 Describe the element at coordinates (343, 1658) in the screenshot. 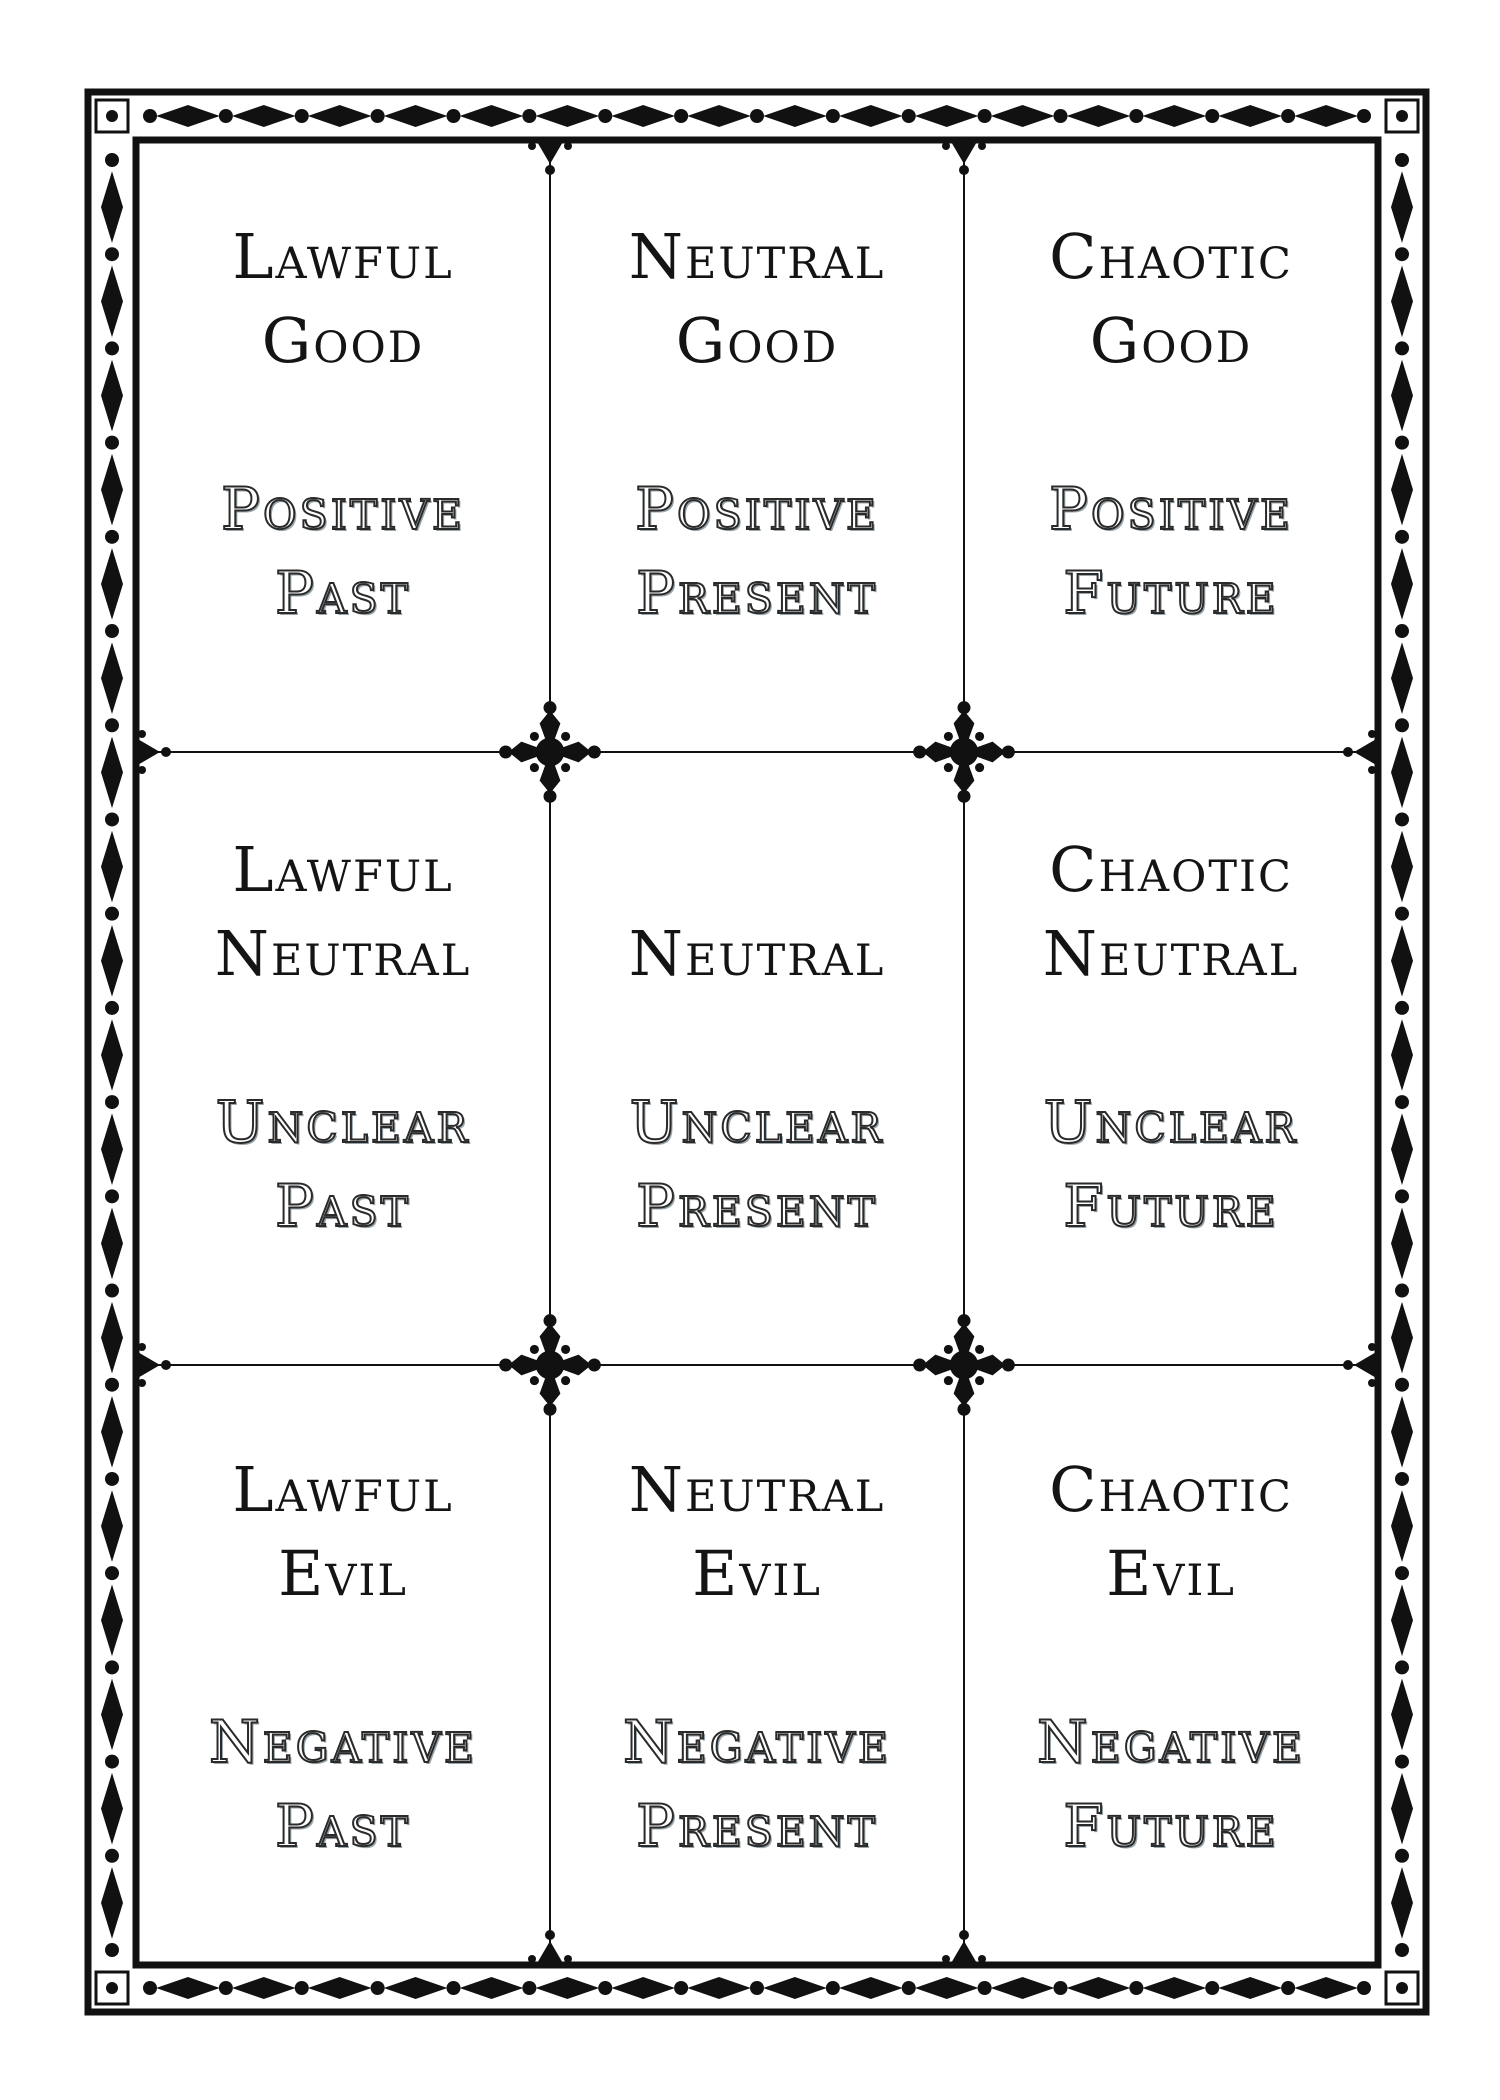

I see `card-lawful-evil: Lawful Evil Negative Past` at that location.